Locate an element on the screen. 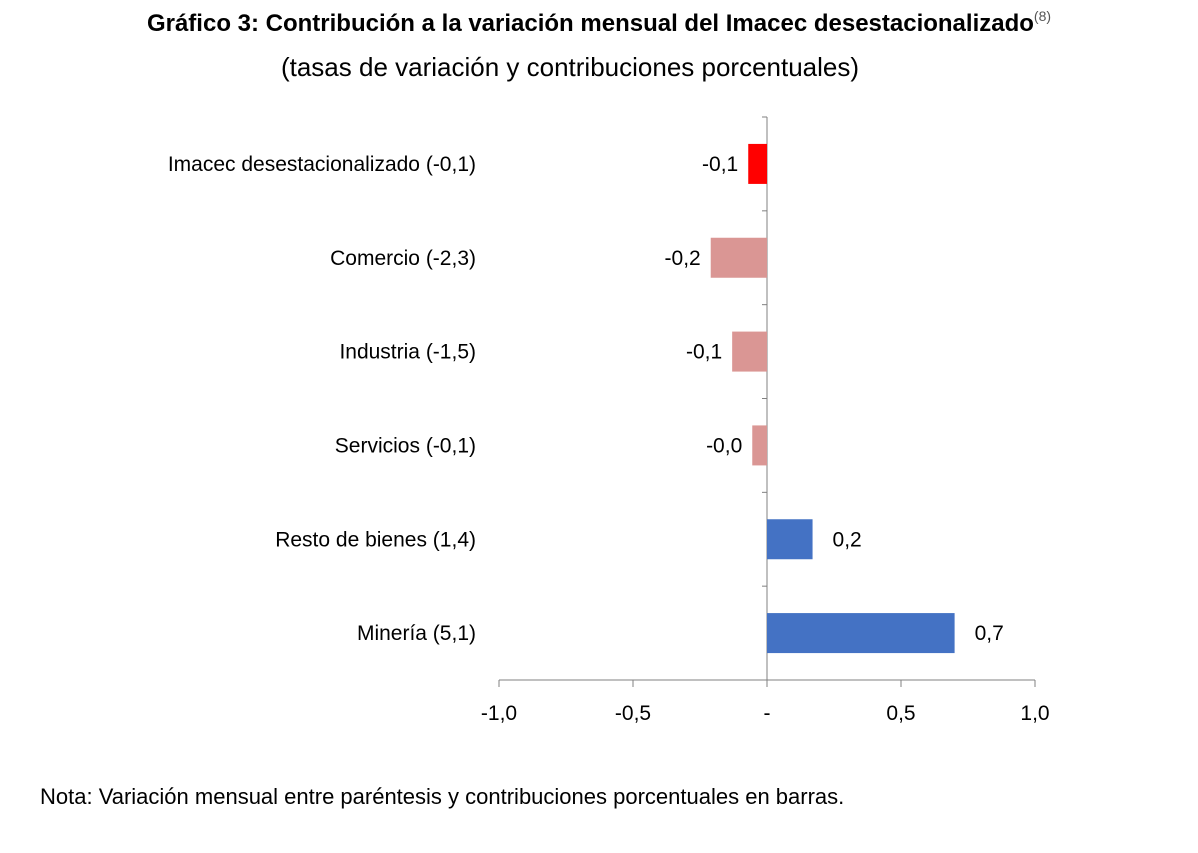  value-axis-tick-label: 0,5 is located at coordinates (900, 713).